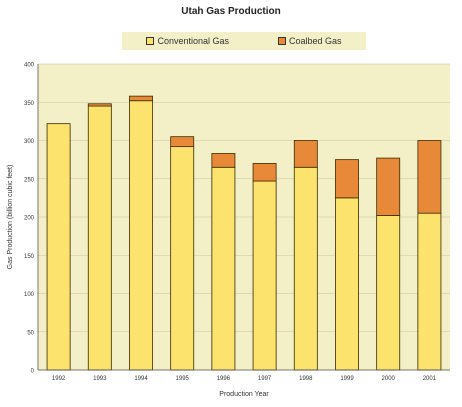 The image size is (462, 407). I want to click on x-axis-label: Production Year, so click(244, 394).